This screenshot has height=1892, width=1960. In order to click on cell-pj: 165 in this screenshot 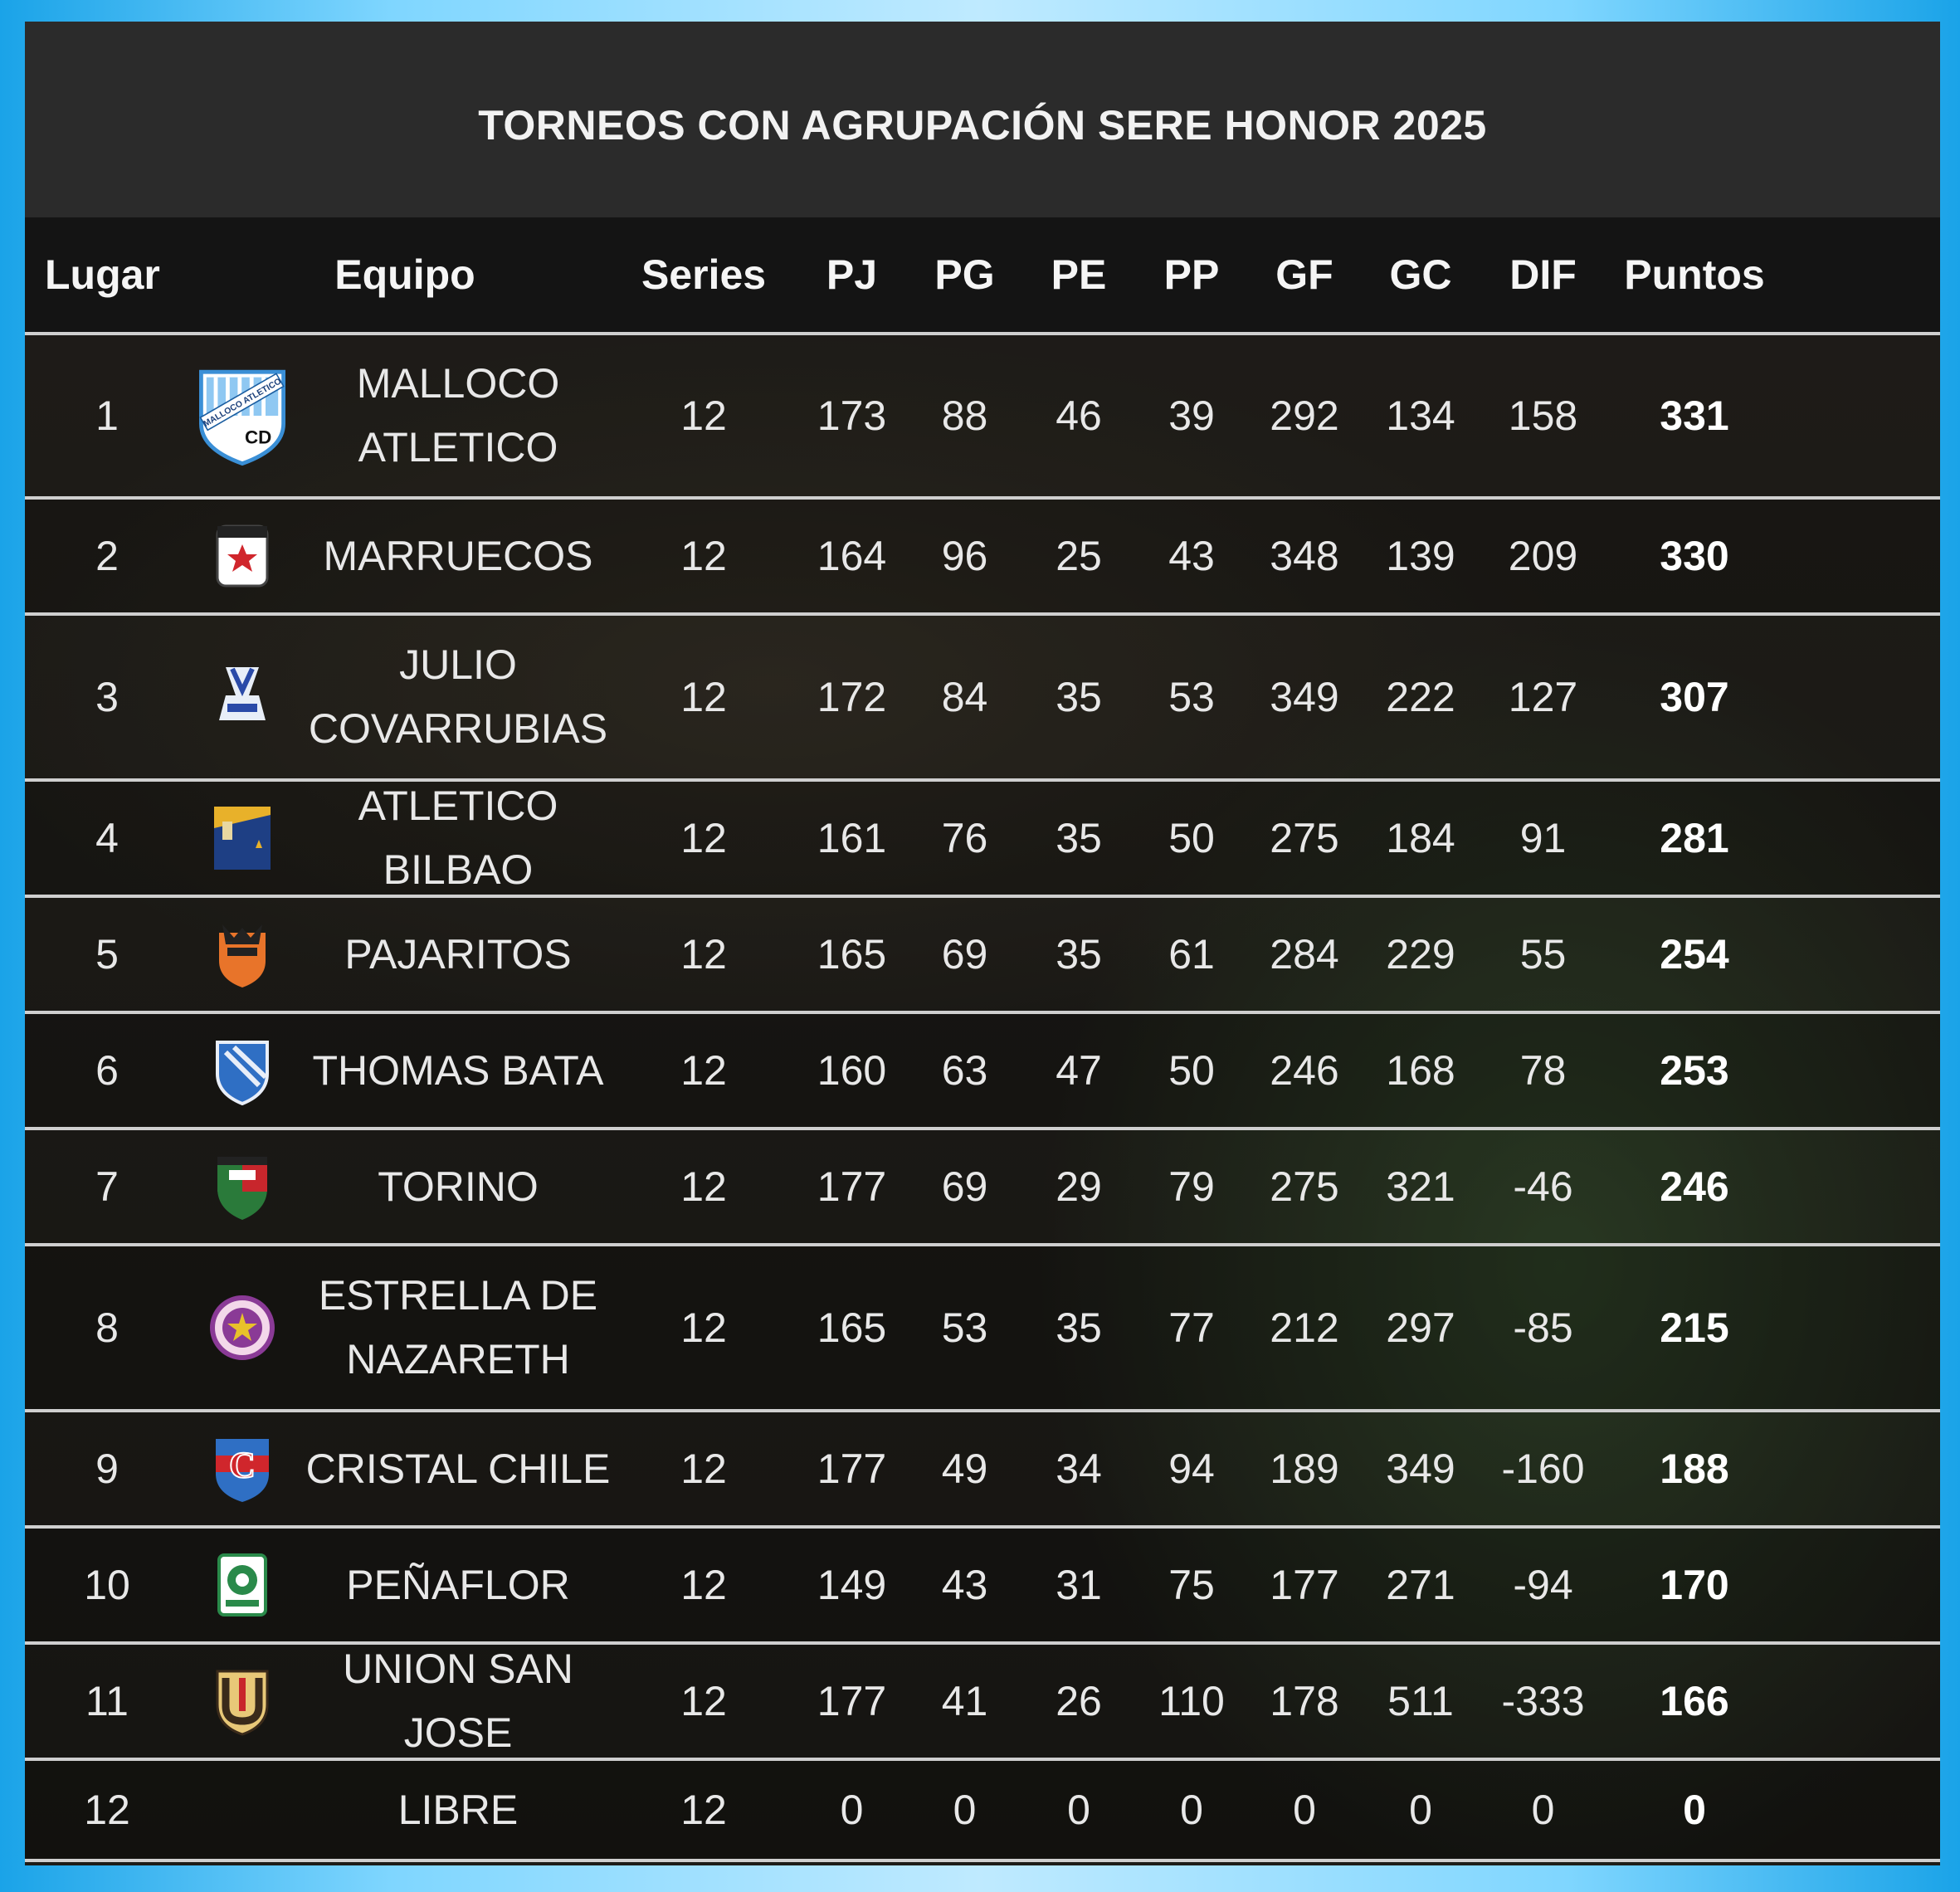, I will do `click(852, 1327)`.